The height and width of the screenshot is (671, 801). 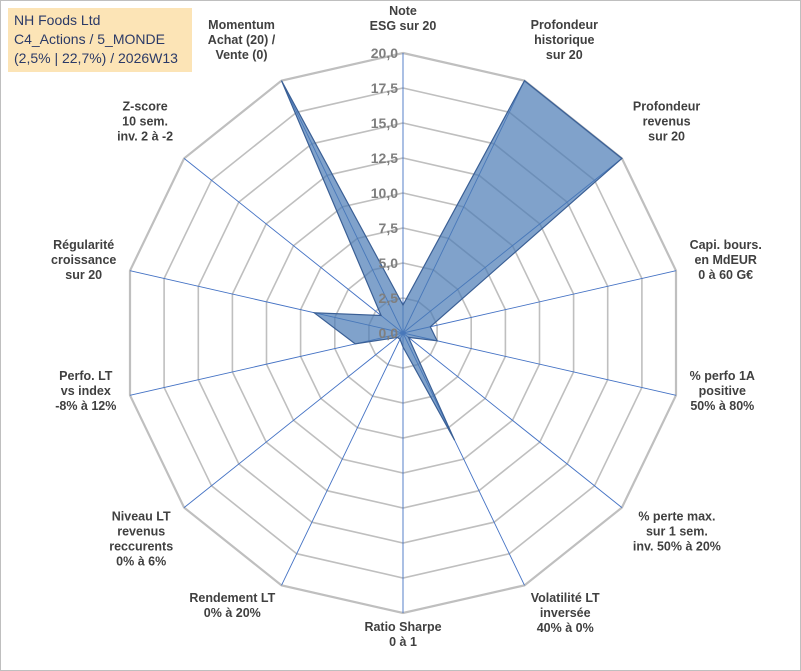 What do you see at coordinates (232, 605) in the screenshot?
I see `axis-label: Rendement LT 0% à 20%` at bounding box center [232, 605].